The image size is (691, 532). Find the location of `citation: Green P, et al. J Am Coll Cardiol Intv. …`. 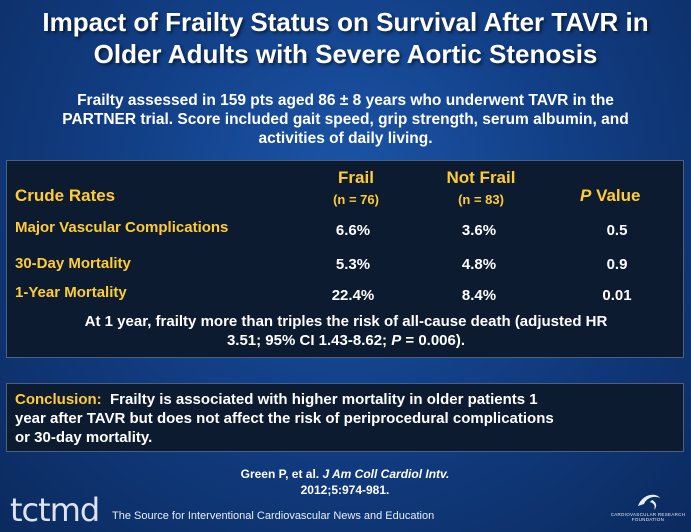

citation: Green P, et al. J Am Coll Cardiol Intv. … is located at coordinates (345, 482).